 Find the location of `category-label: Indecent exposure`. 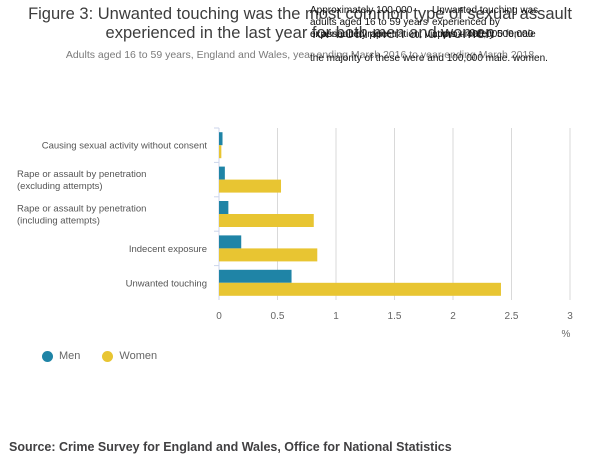

category-label: Indecent exposure is located at coordinates (168, 249).